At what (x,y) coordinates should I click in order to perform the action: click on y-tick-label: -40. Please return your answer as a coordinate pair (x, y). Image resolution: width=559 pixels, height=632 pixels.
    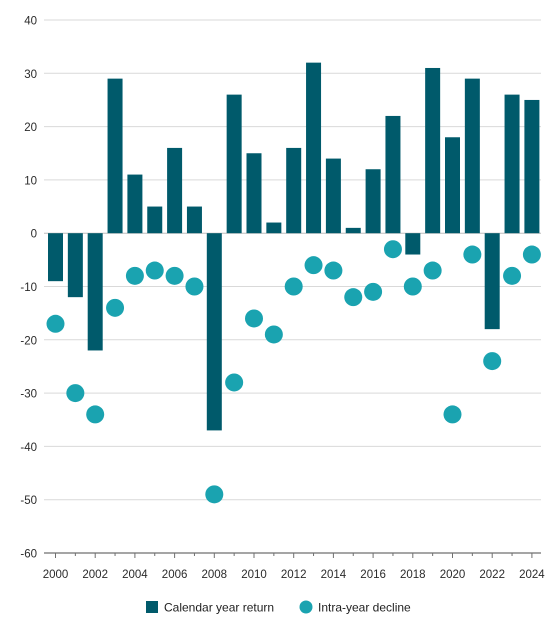
    Looking at the image, I should click on (28, 448).